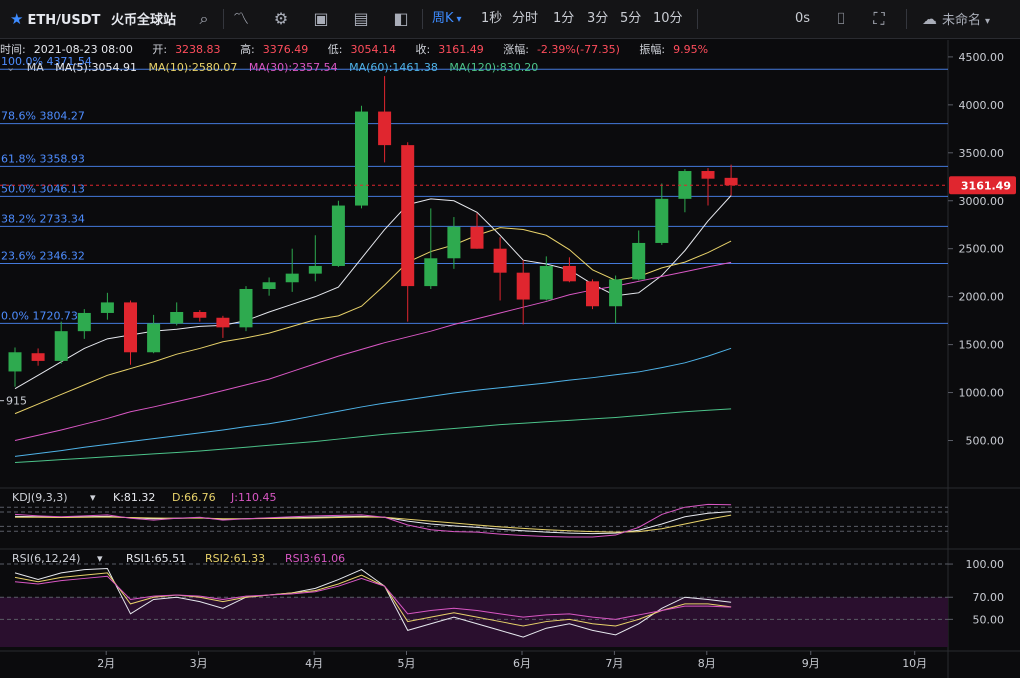 The height and width of the screenshot is (678, 1020). What do you see at coordinates (198, 49) in the screenshot?
I see `open-value: 3238.83` at bounding box center [198, 49].